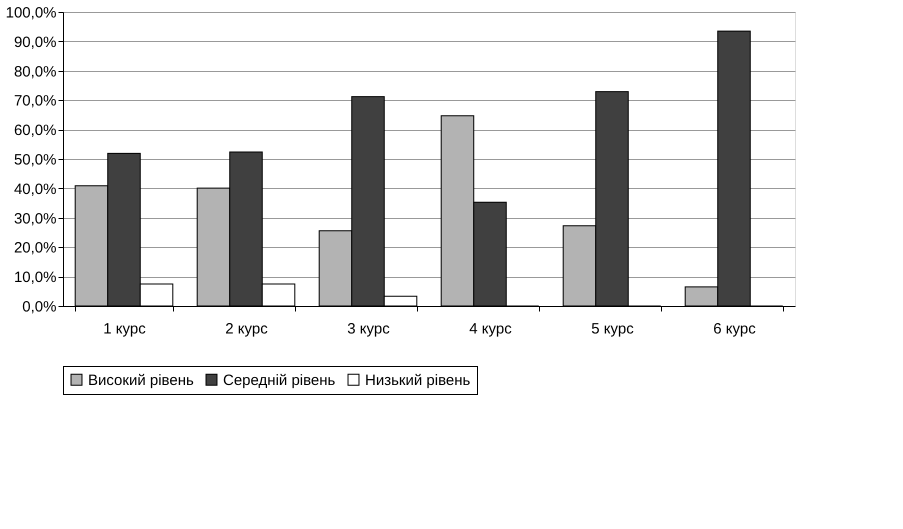 This screenshot has width=903, height=529. Describe the element at coordinates (490, 329) in the screenshot. I see `x-tick-label: 4 курс` at that location.